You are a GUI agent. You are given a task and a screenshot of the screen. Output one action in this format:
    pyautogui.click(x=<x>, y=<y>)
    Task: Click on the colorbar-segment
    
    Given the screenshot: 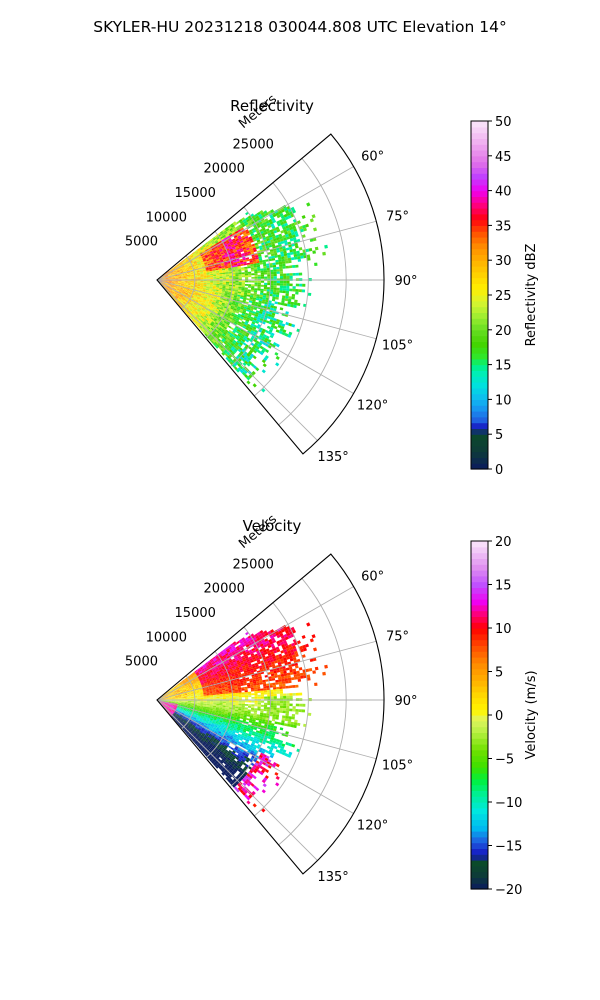 What is the action you would take?
    pyautogui.click(x=479, y=338)
    